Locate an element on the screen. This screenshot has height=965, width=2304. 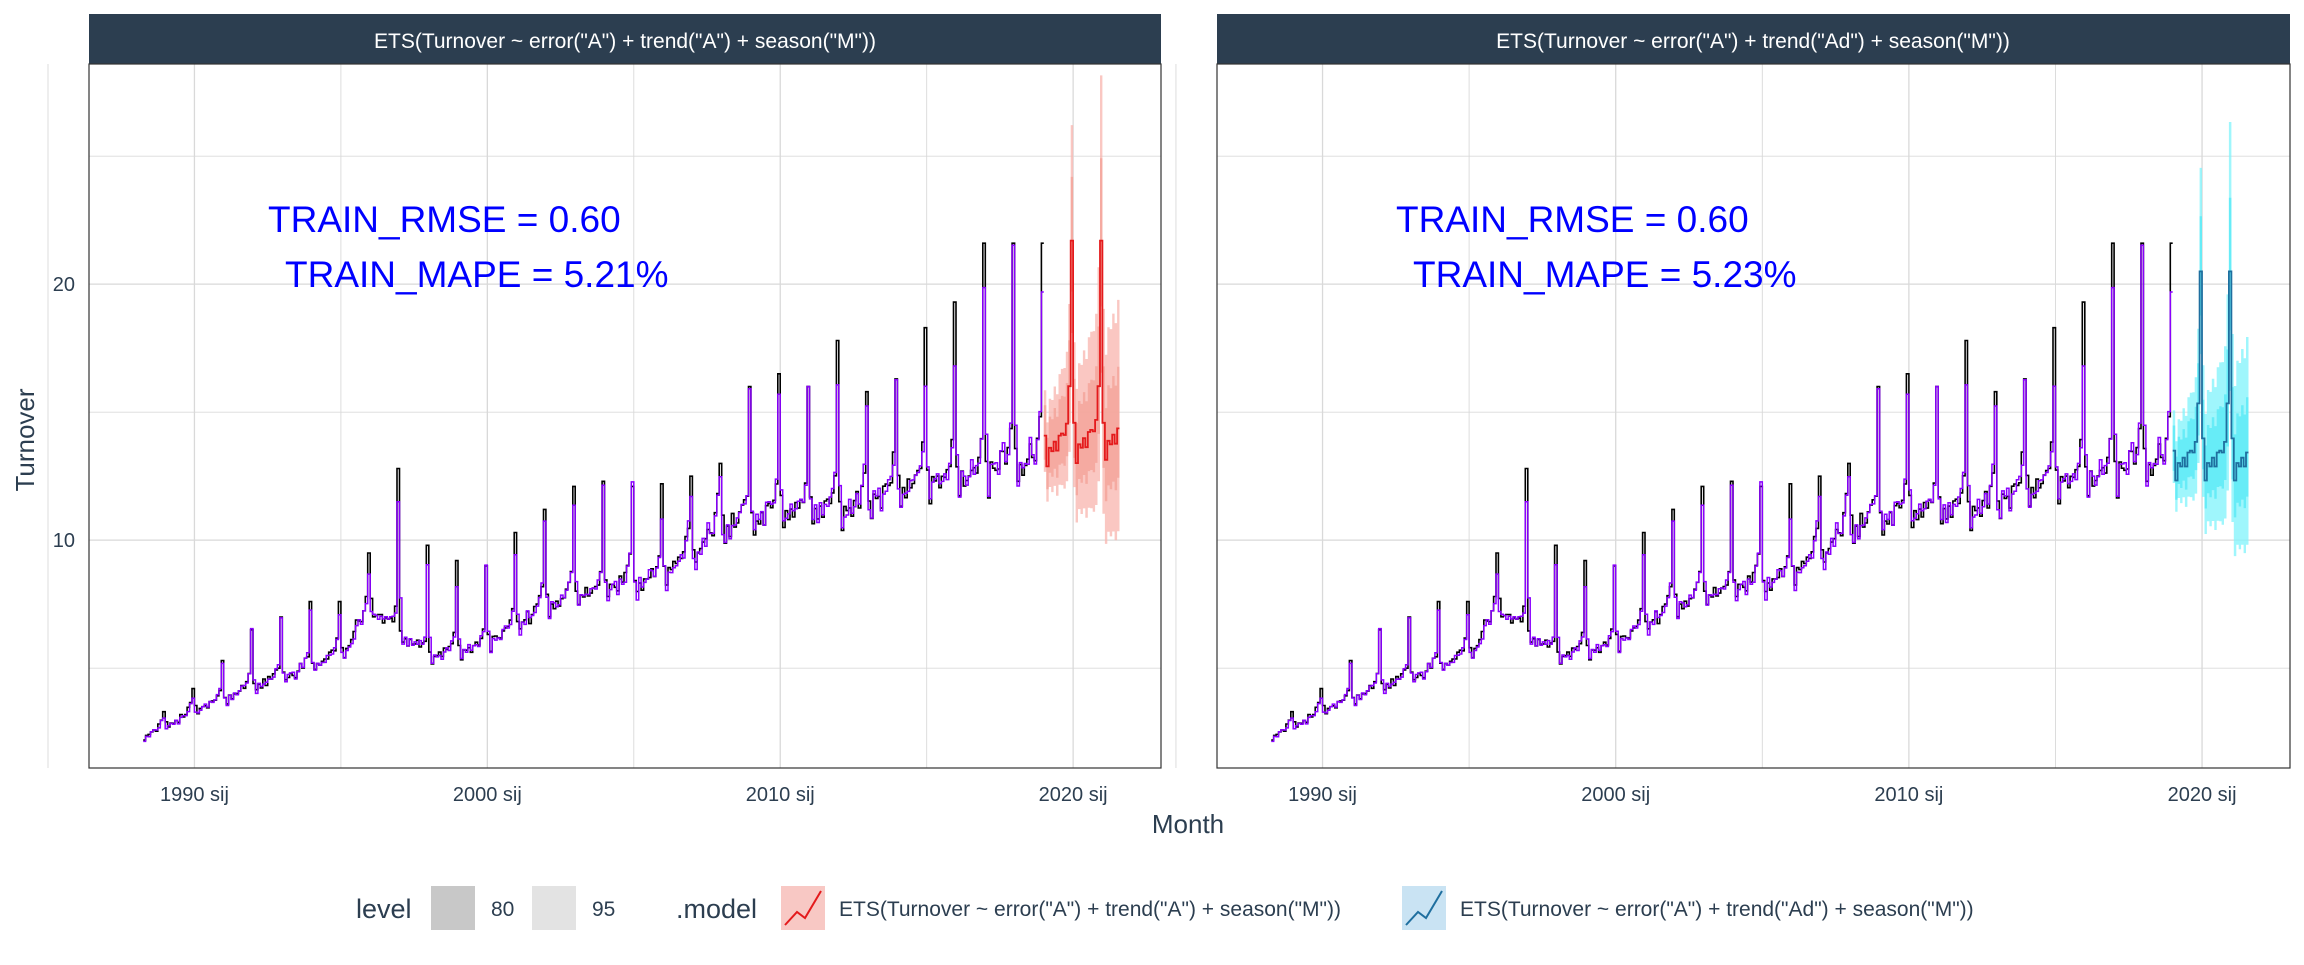
metric-rmse-ad: TRAIN_RMSE = 0.60 is located at coordinates (1572, 219).